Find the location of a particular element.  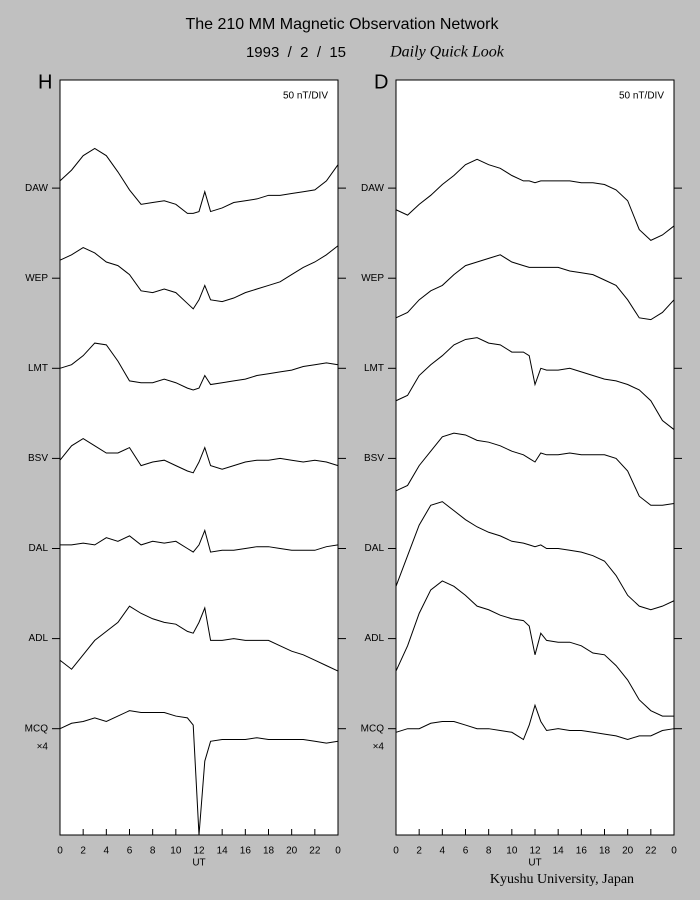

date: 1993 / 2 / 15 is located at coordinates (296, 52).